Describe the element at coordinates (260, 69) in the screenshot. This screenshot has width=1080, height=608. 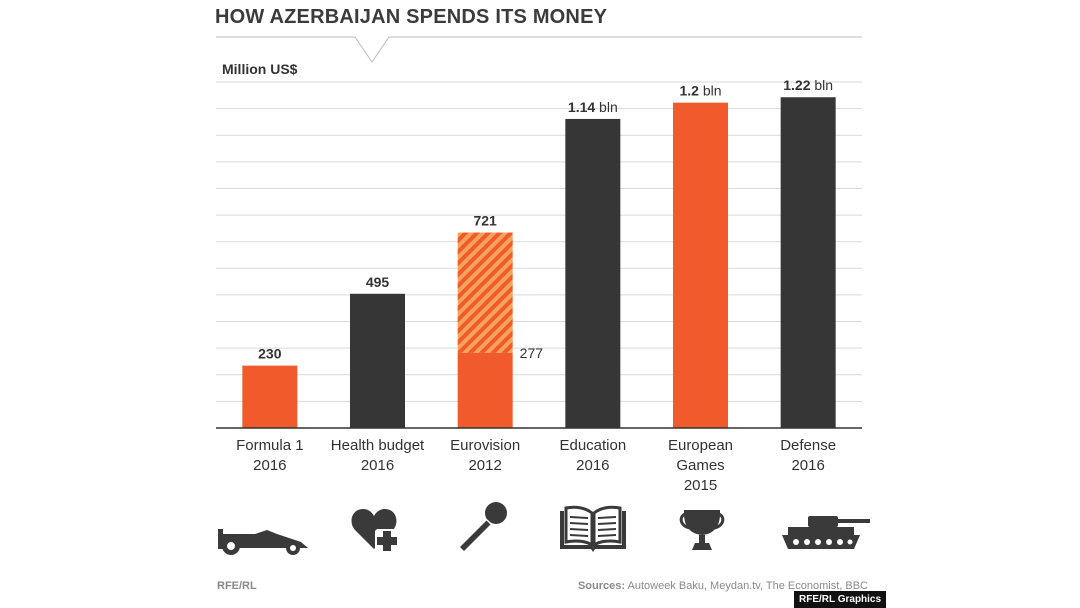
I see `y-axis-label: Million US$` at that location.